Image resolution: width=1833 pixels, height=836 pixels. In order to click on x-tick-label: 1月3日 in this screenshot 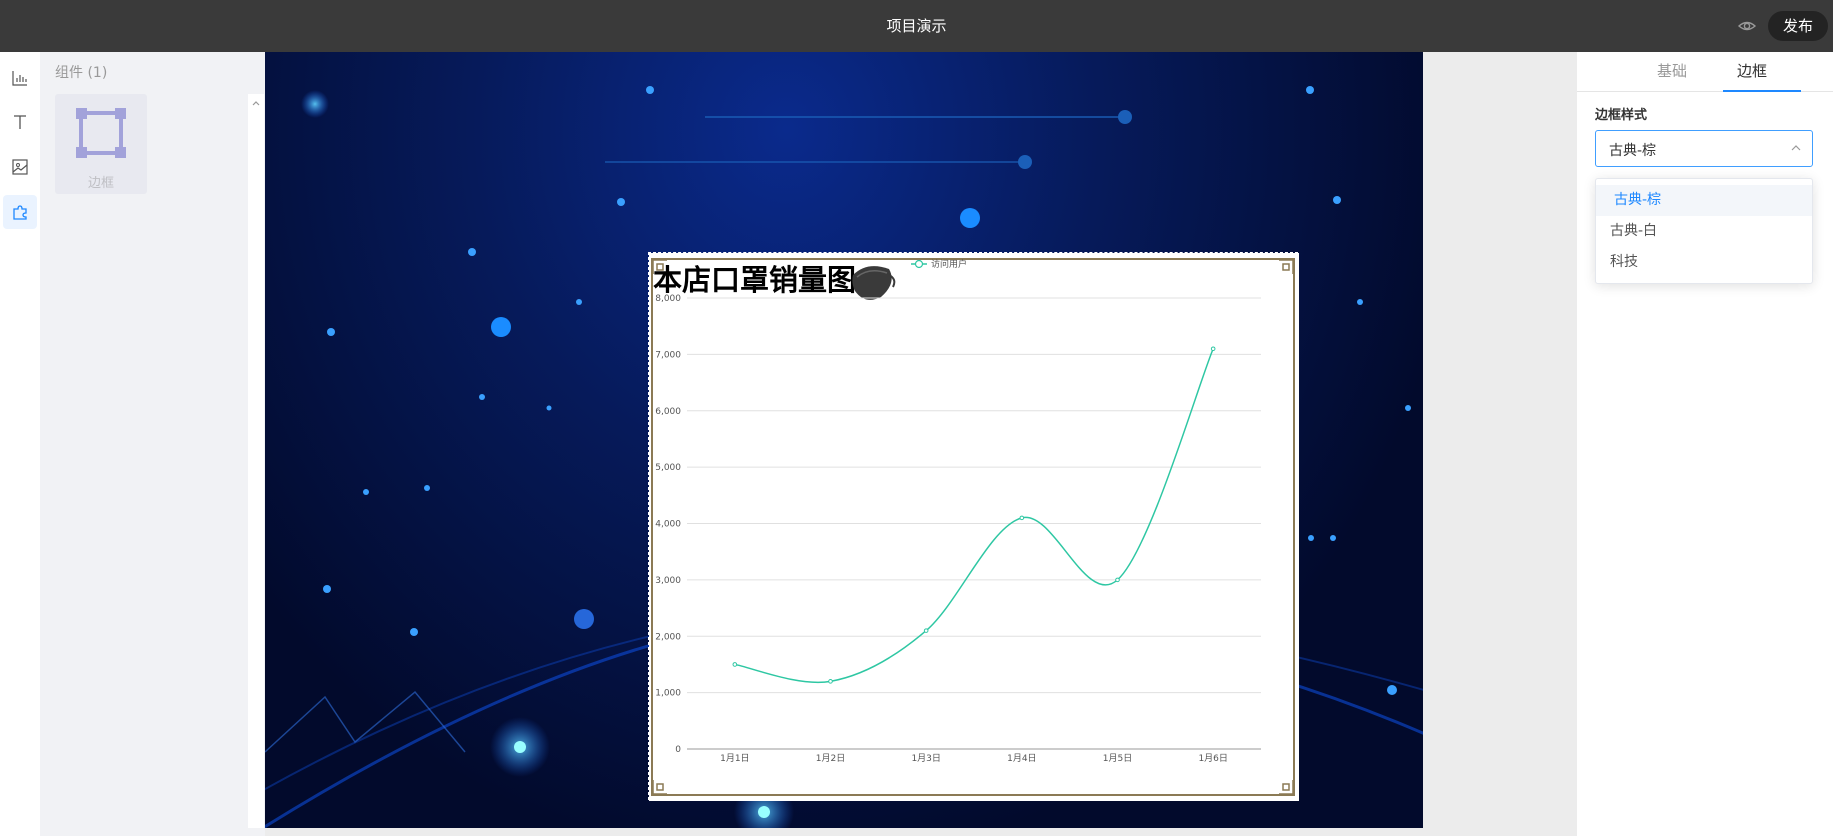, I will do `click(925, 758)`.